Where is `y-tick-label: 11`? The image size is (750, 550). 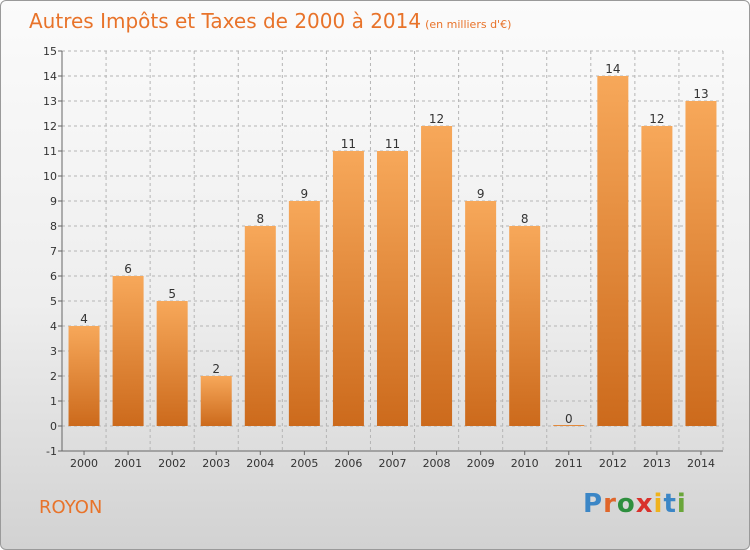 y-tick-label: 11 is located at coordinates (50, 151).